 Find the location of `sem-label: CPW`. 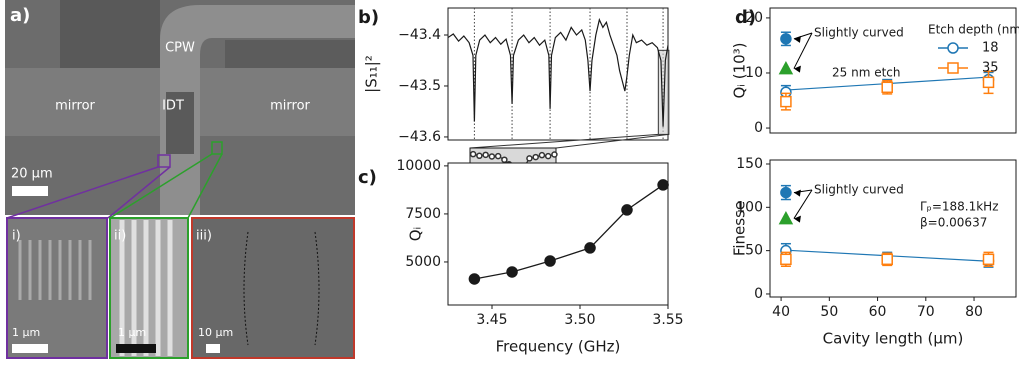

sem-label: CPW is located at coordinates (180, 48).